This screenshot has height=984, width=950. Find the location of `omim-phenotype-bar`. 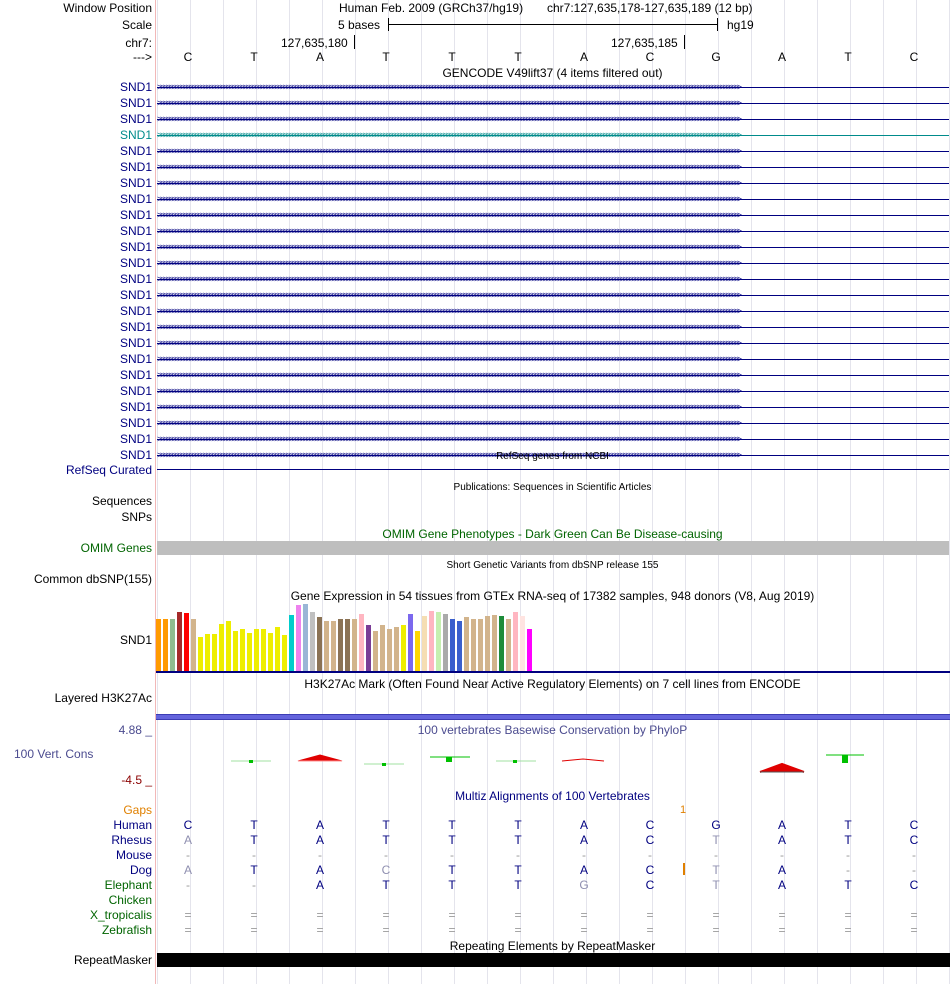

omim-phenotype-bar is located at coordinates (553, 548).